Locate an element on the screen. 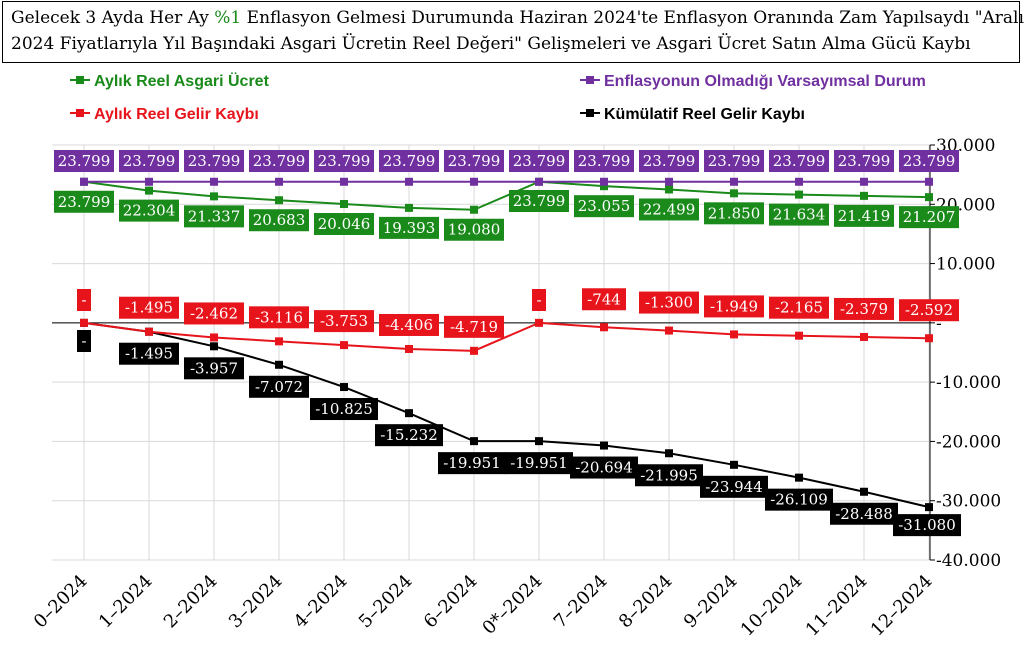 This screenshot has width=1024, height=668. y-tick-label: -30.000 is located at coordinates (968, 502).